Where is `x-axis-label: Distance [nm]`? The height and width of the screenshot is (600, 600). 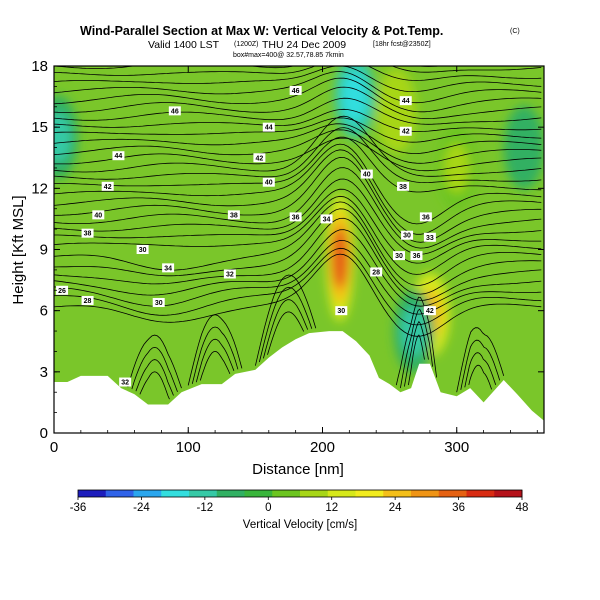
x-axis-label: Distance [nm] is located at coordinates (298, 469).